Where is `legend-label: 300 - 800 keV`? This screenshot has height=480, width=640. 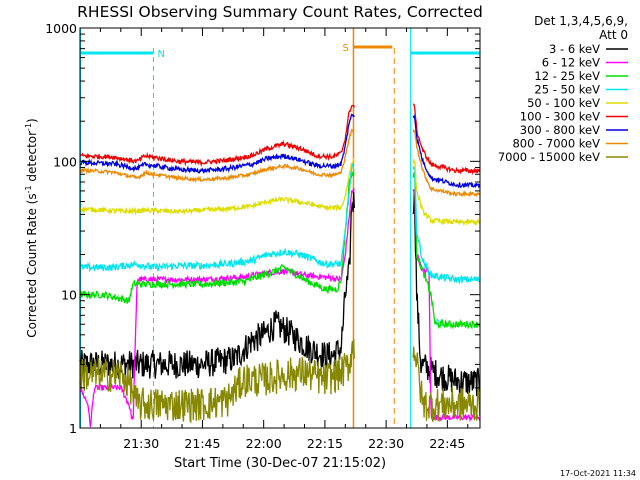
legend-label: 300 - 800 keV is located at coordinates (560, 130).